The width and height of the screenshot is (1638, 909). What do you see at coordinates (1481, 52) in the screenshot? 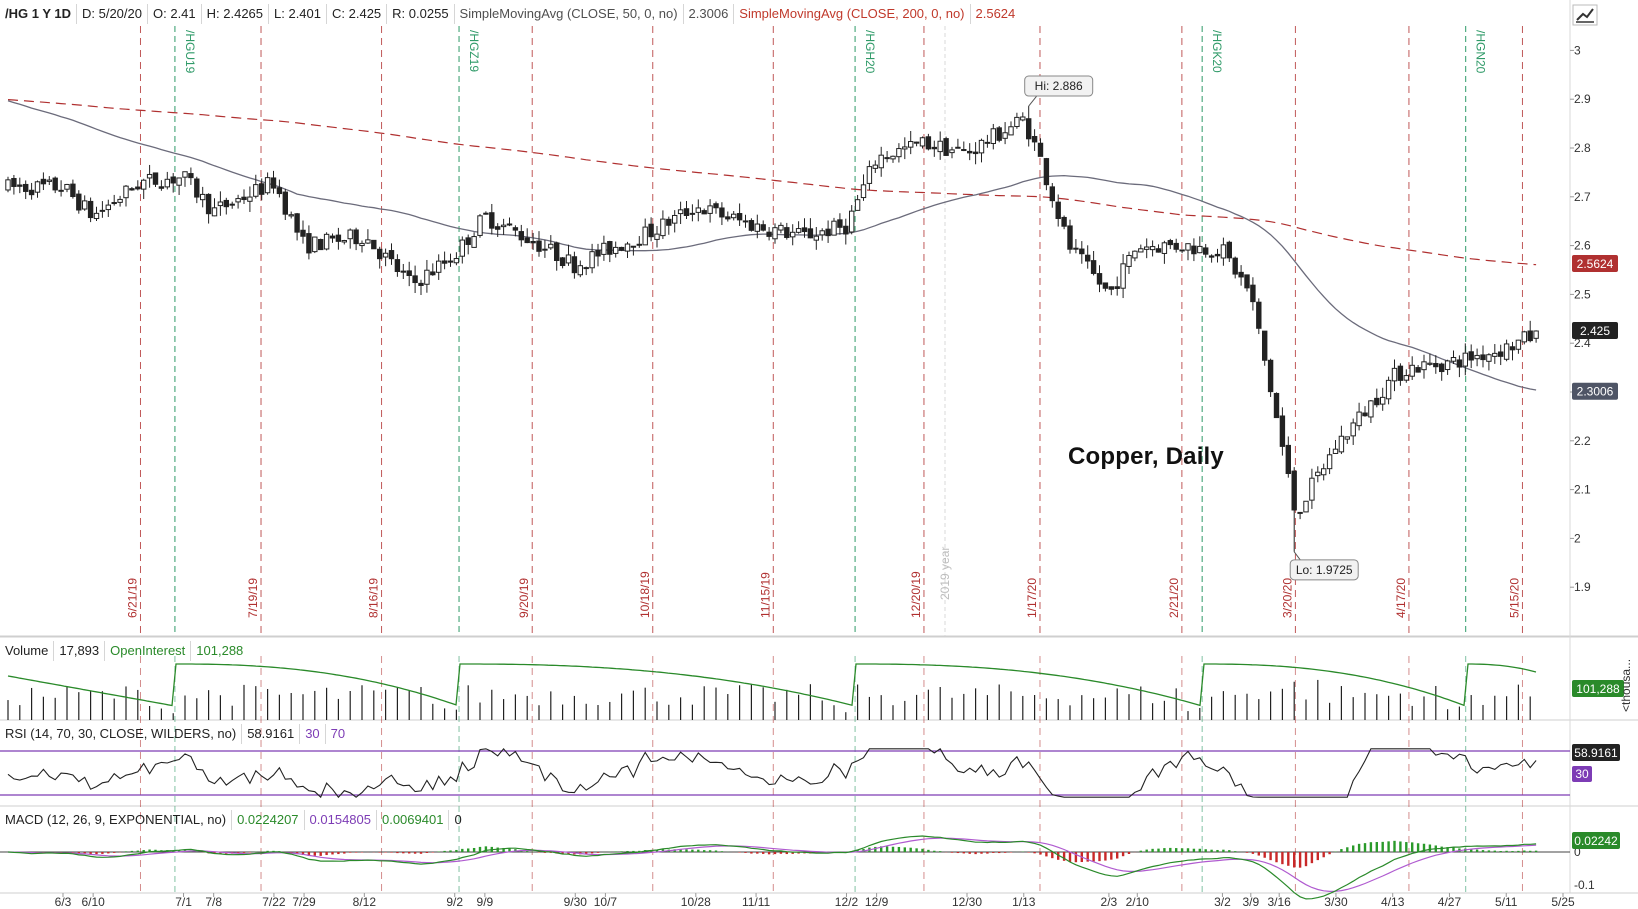
I see `expiration-label: /HGN20` at bounding box center [1481, 52].